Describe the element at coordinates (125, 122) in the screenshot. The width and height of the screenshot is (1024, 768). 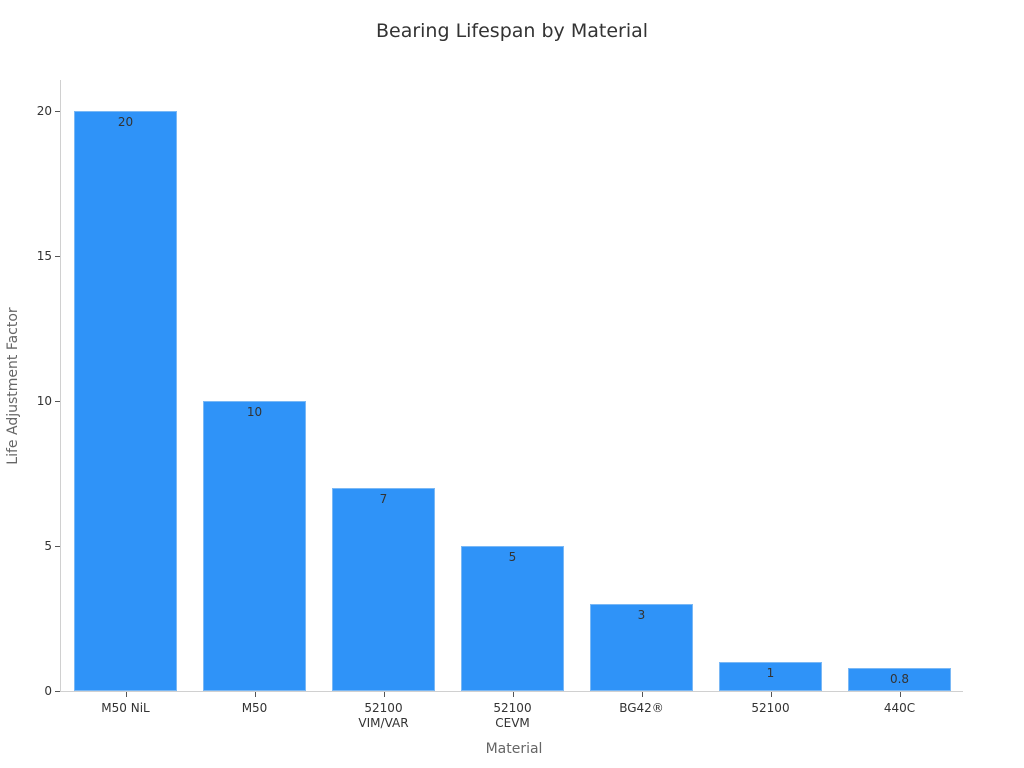
I see `bar-value-label: 20` at that location.